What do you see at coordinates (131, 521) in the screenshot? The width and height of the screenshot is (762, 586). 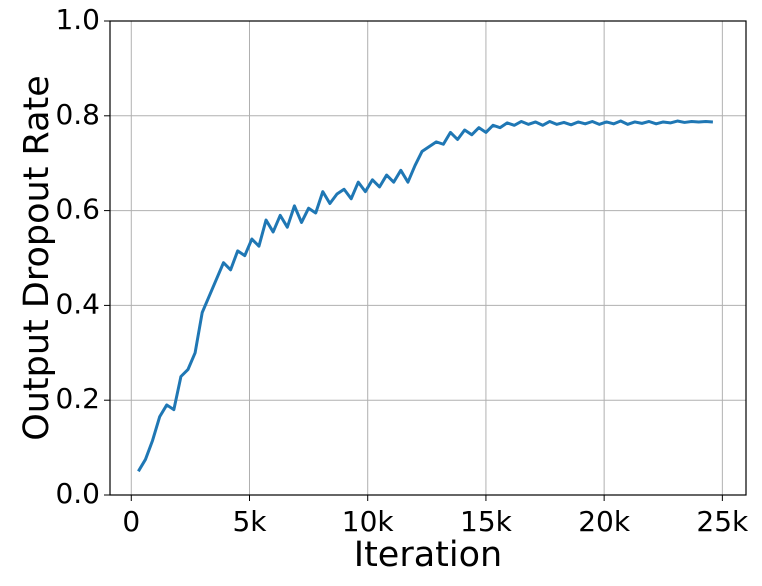 I see `x-tick-label: 0` at bounding box center [131, 521].